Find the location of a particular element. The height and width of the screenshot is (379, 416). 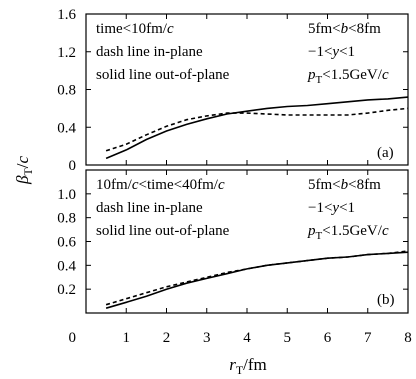

panel-a-series is located at coordinates (257, 128).